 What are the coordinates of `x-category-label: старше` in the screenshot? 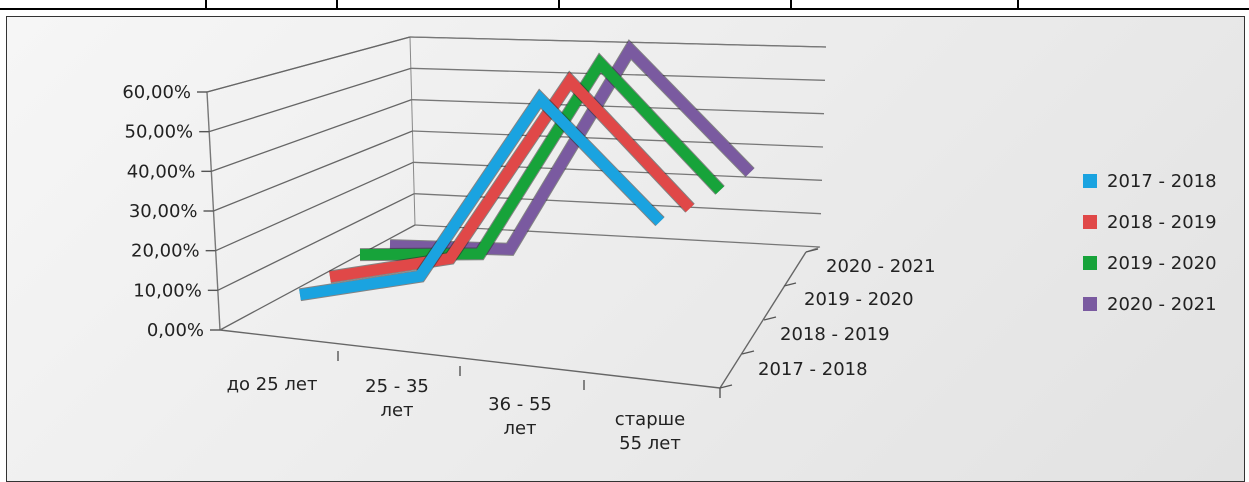 It's located at (650, 419).